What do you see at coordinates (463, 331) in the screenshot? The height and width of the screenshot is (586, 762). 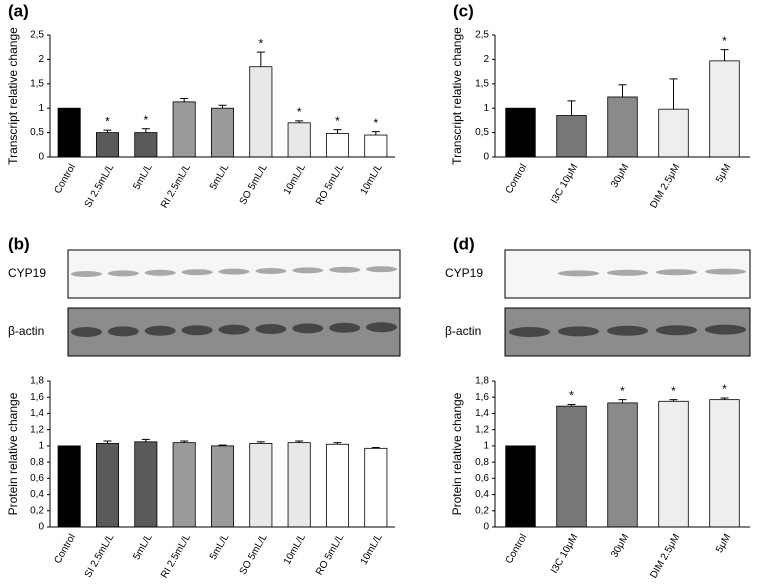 I see `blot-label: β-actin` at bounding box center [463, 331].